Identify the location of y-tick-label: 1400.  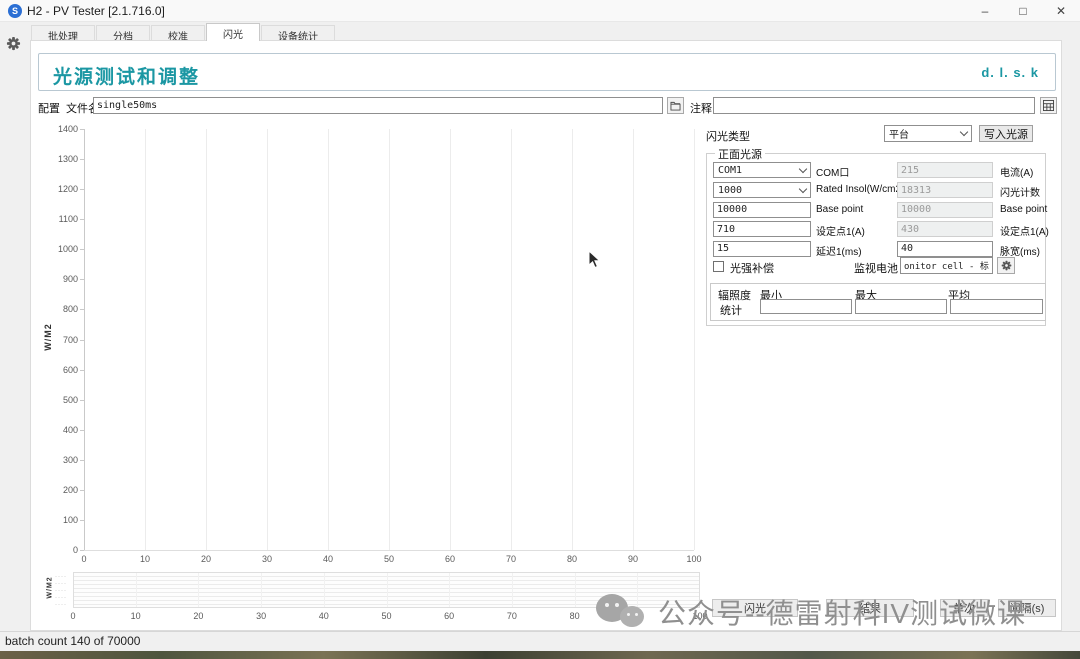
(67, 129).